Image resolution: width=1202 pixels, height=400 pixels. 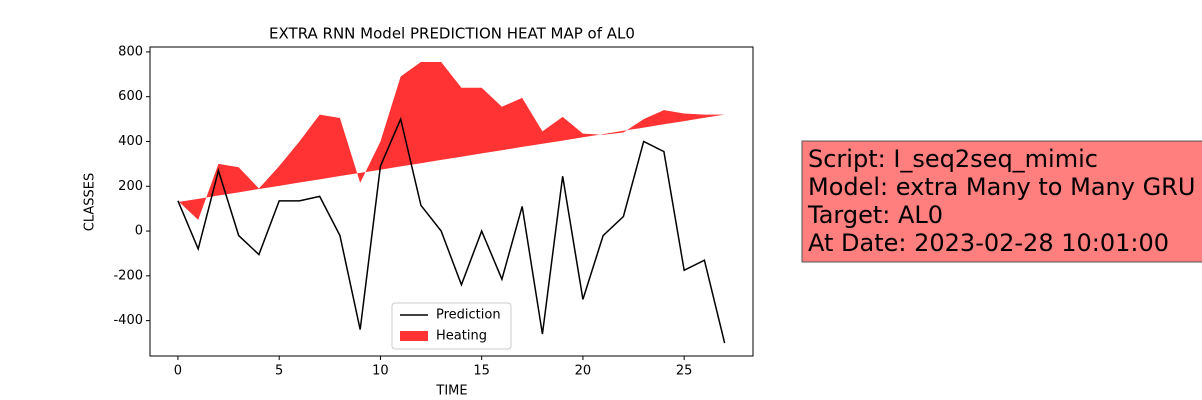 I want to click on info-box, so click(x=1001, y=201).